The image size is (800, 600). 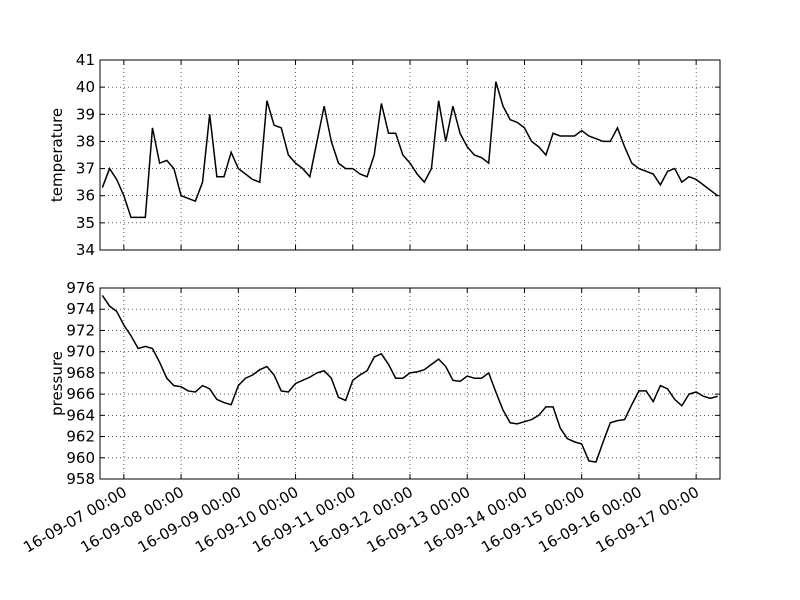 I want to click on y-tick-label: 958, so click(x=80, y=479).